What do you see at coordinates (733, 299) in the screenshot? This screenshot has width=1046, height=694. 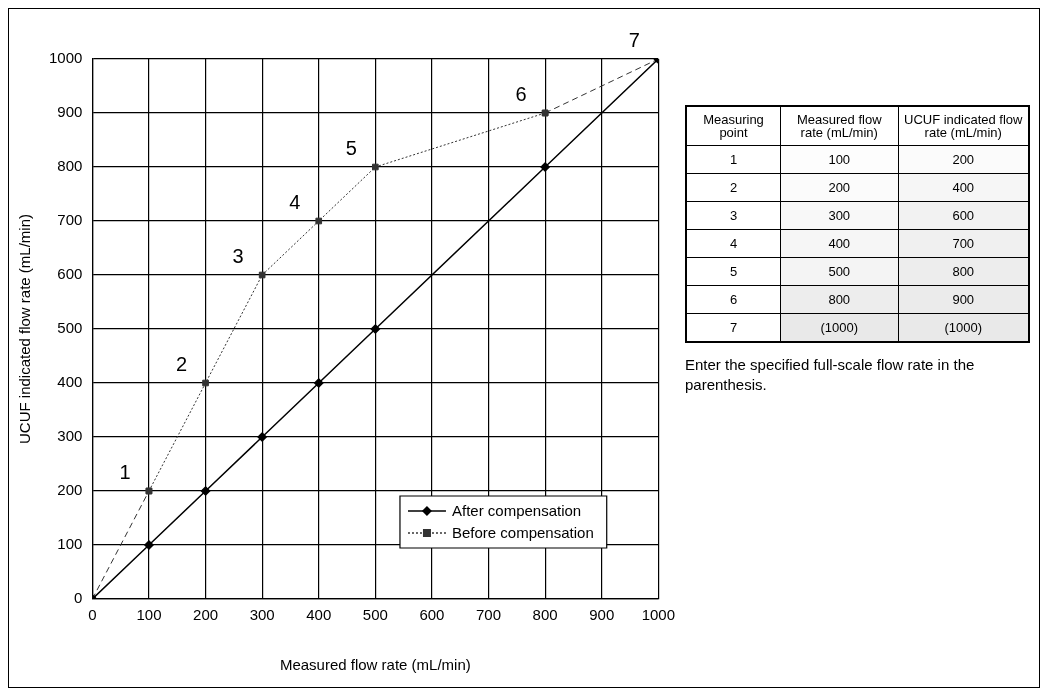 I see `y-tick-label: 6` at bounding box center [733, 299].